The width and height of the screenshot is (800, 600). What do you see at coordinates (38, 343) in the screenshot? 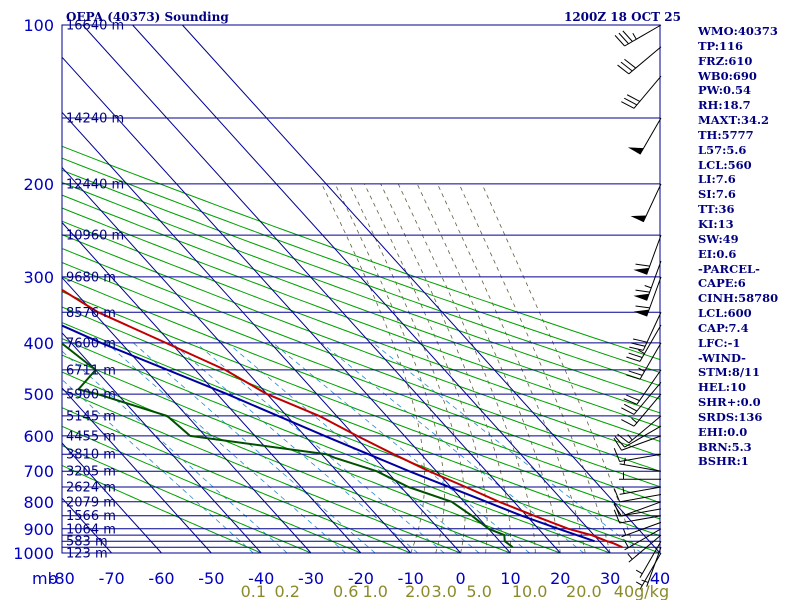
I see `pressure-tick-label: 400` at bounding box center [38, 343].